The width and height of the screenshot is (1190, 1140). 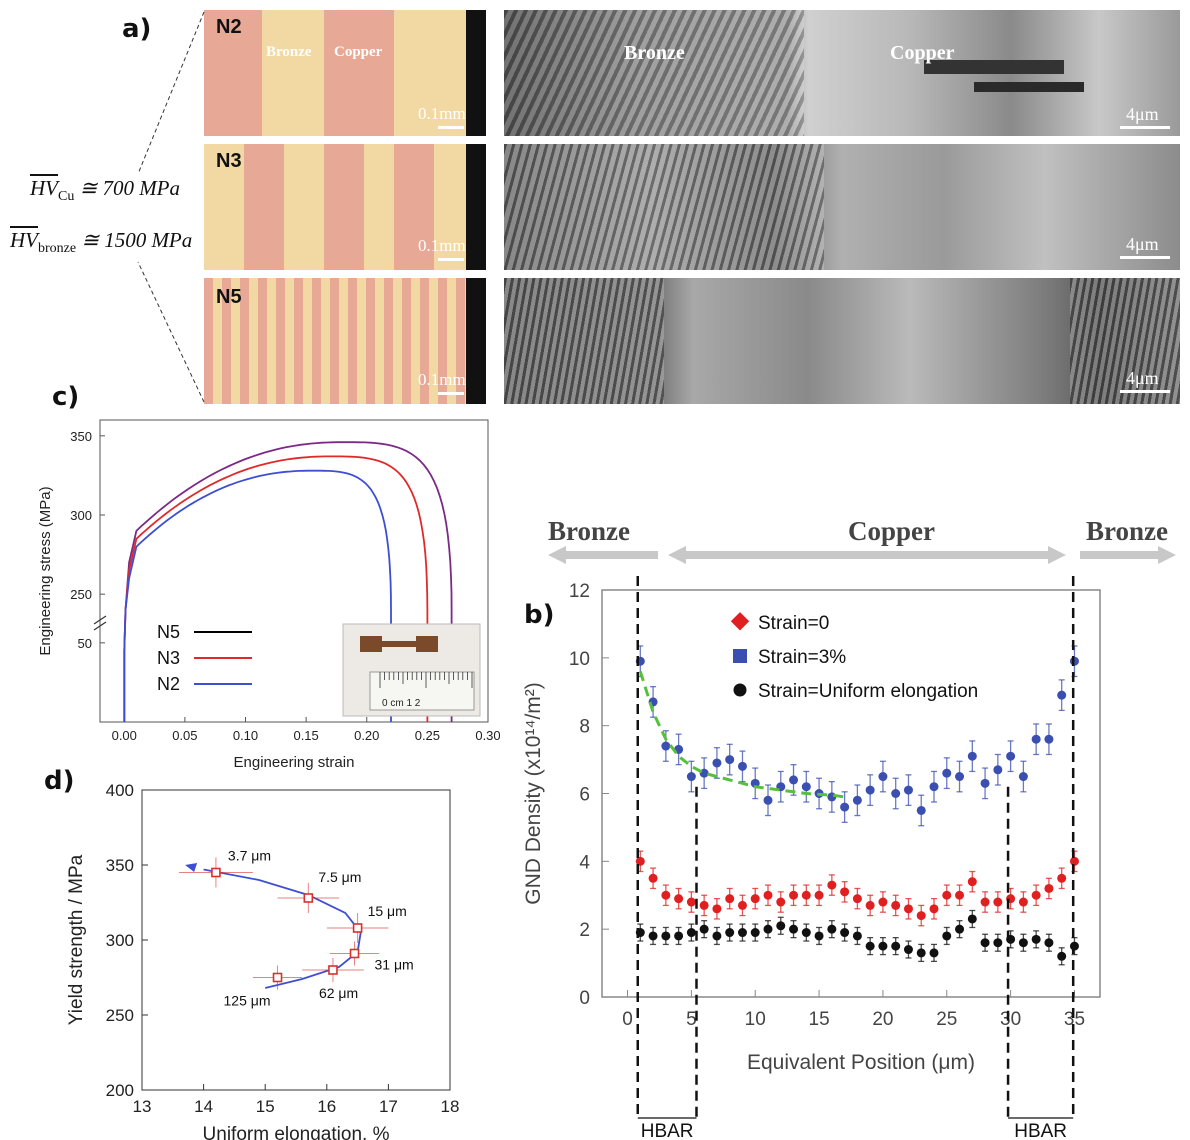 What do you see at coordinates (137, 29) in the screenshot?
I see `panel-a-label: a)` at bounding box center [137, 29].